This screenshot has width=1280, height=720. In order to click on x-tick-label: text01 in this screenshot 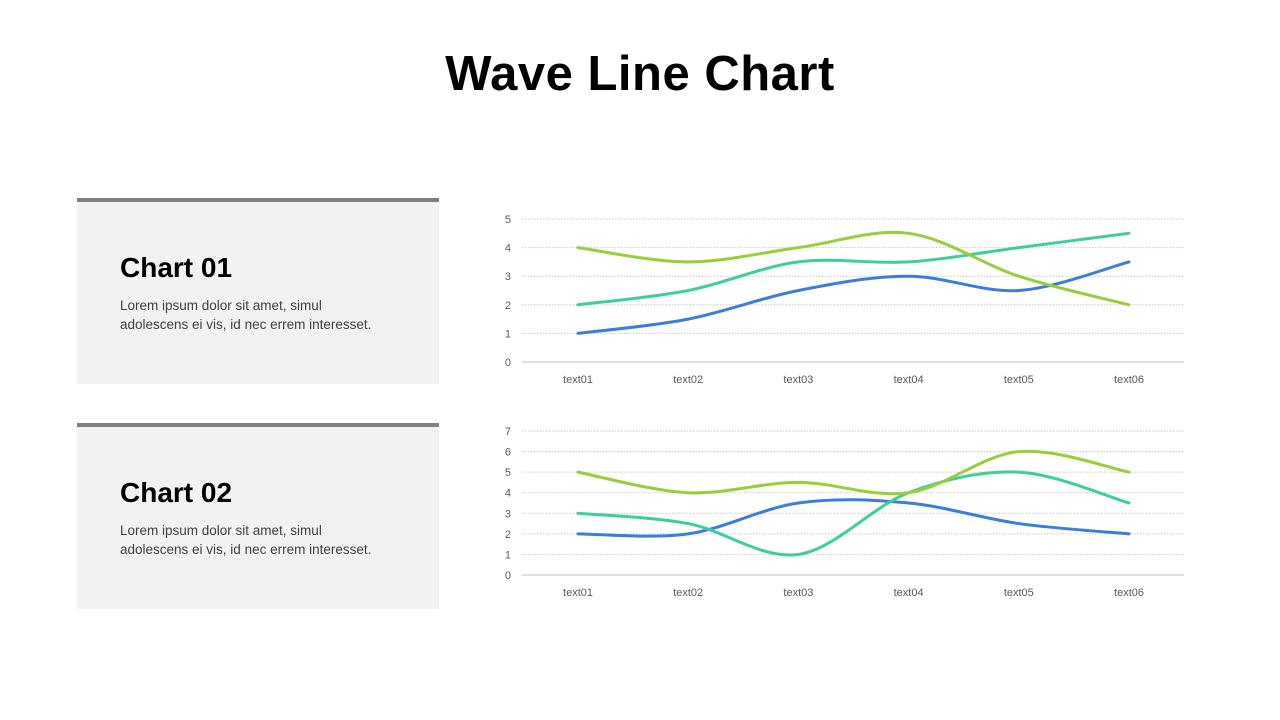, I will do `click(578, 380)`.